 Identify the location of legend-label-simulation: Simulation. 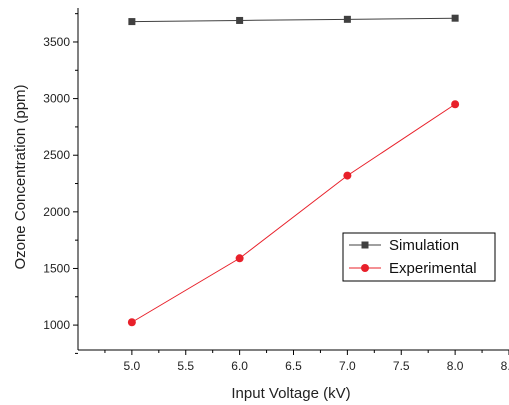
(424, 245).